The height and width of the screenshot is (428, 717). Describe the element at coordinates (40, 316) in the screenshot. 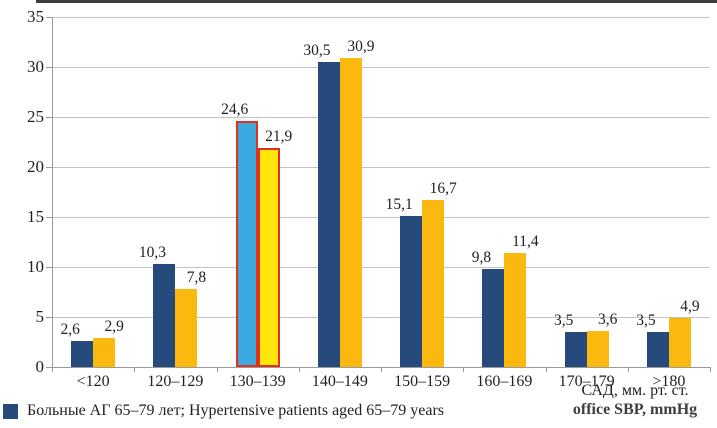

I see `y-axis-tick-label: 5` at that location.